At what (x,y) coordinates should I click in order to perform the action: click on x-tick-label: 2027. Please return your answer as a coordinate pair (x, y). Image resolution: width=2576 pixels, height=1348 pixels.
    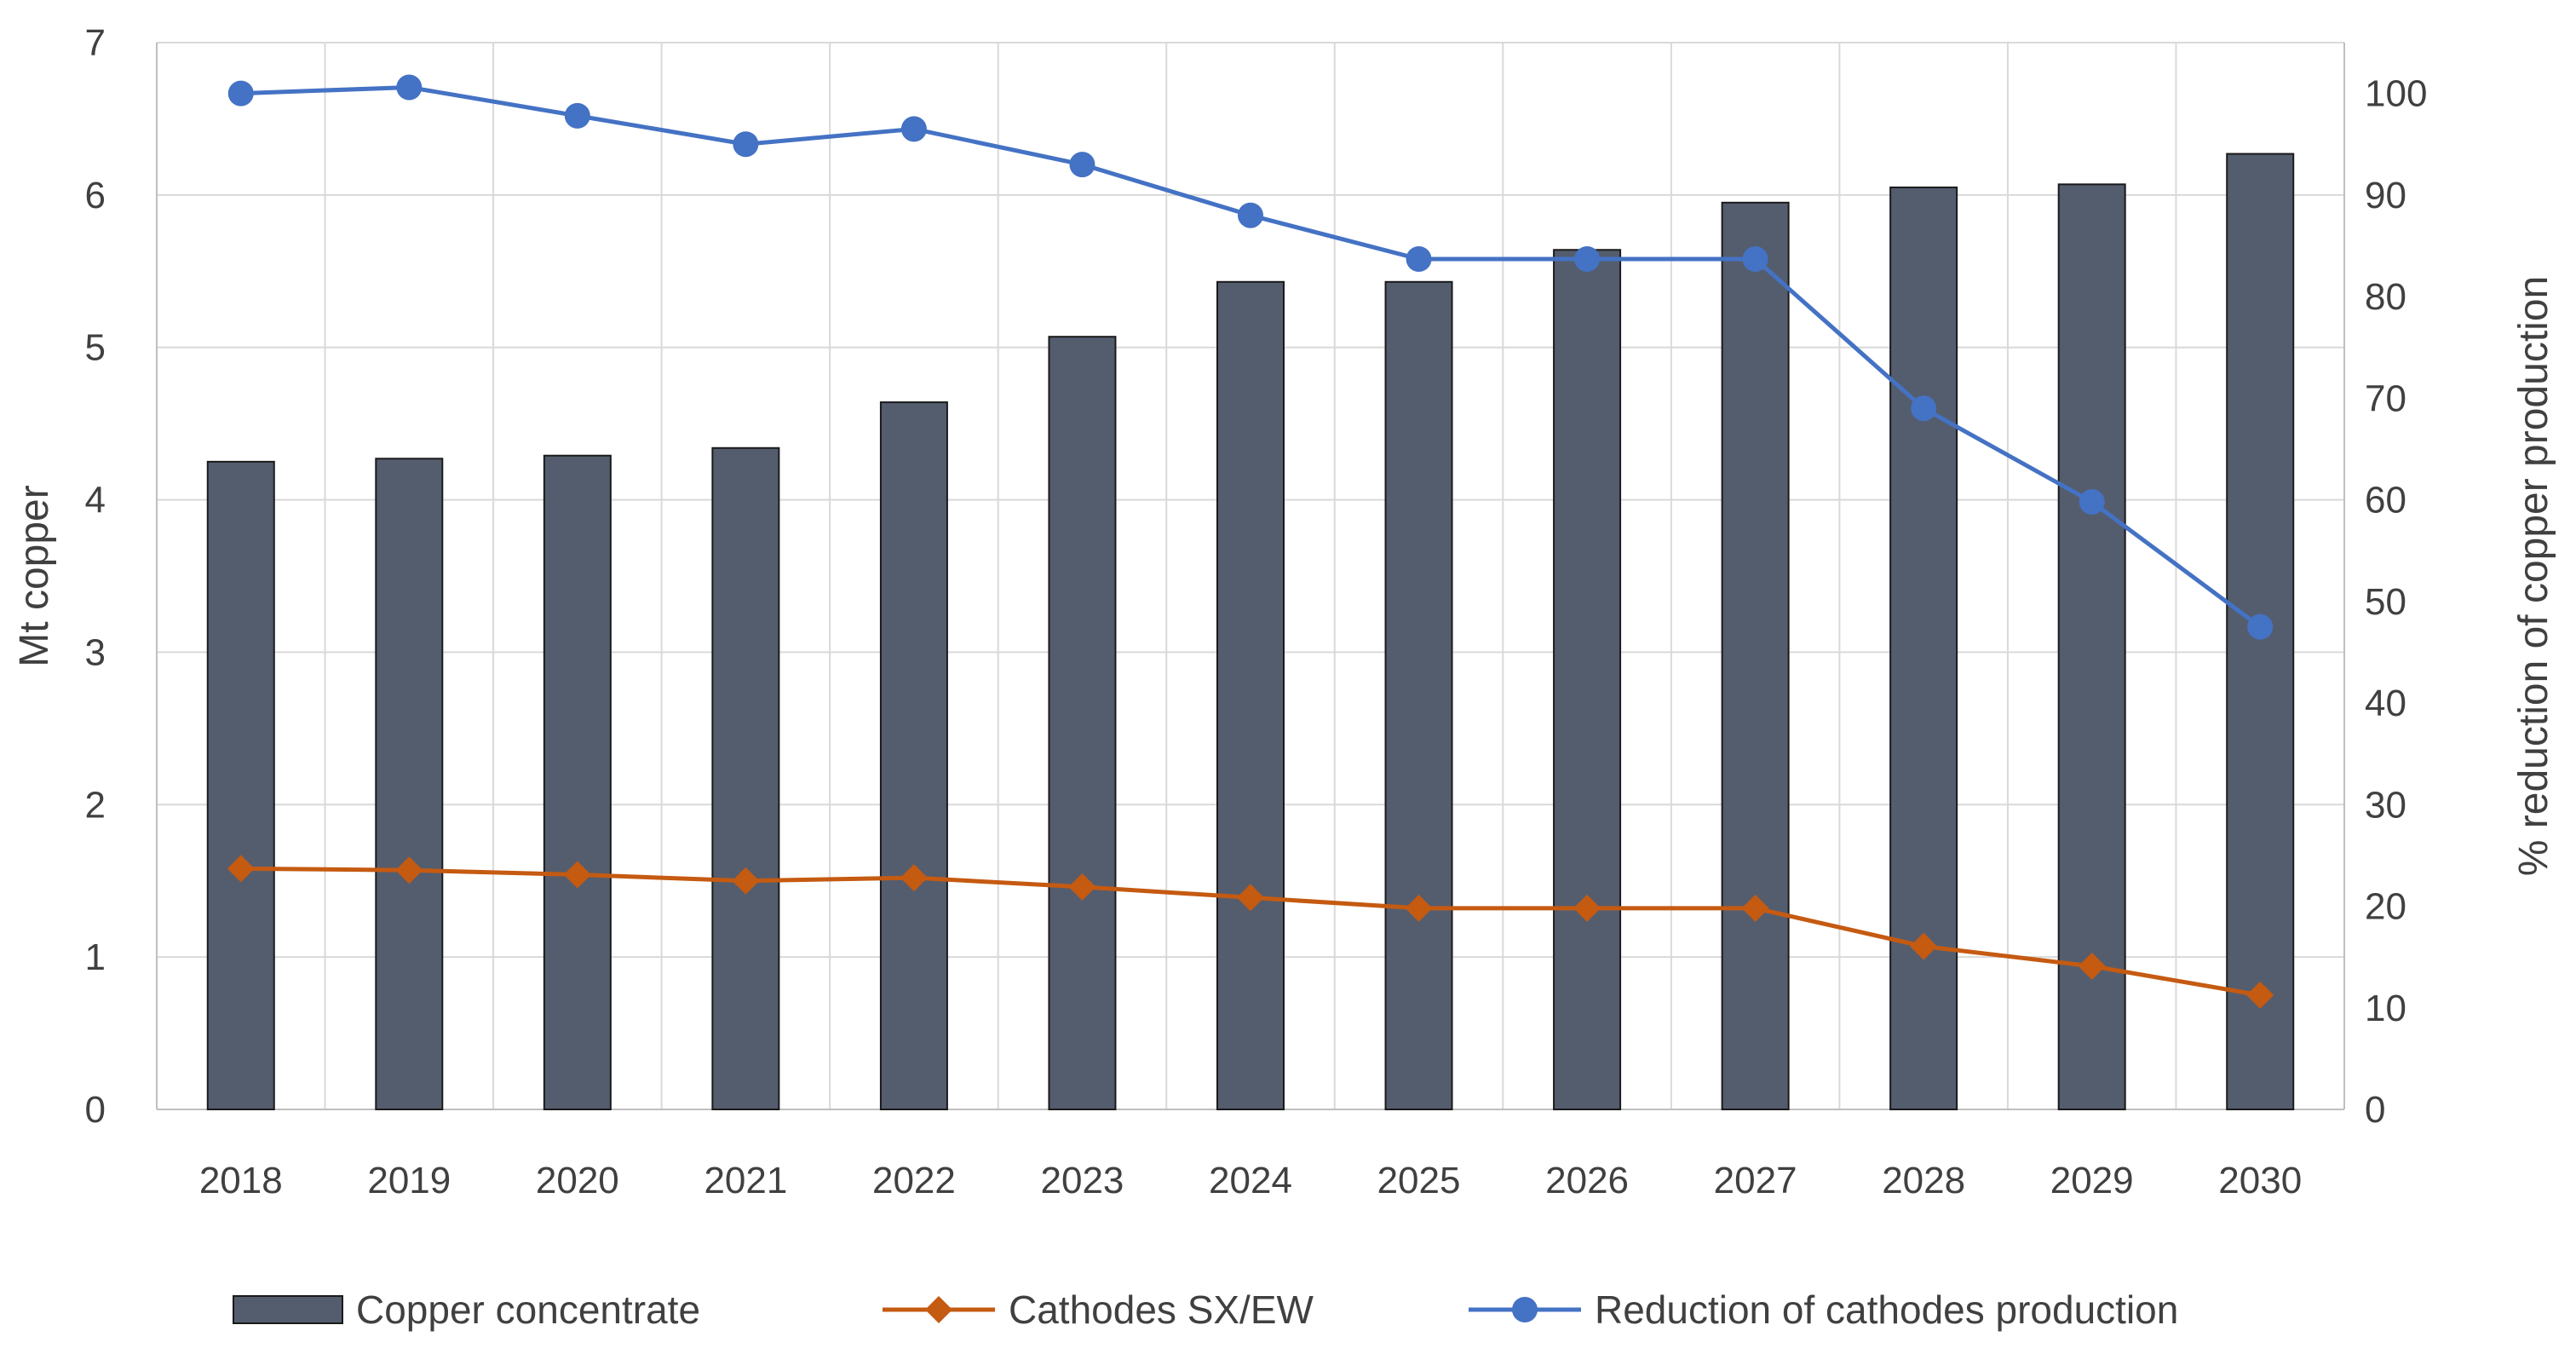
    Looking at the image, I should click on (1755, 1180).